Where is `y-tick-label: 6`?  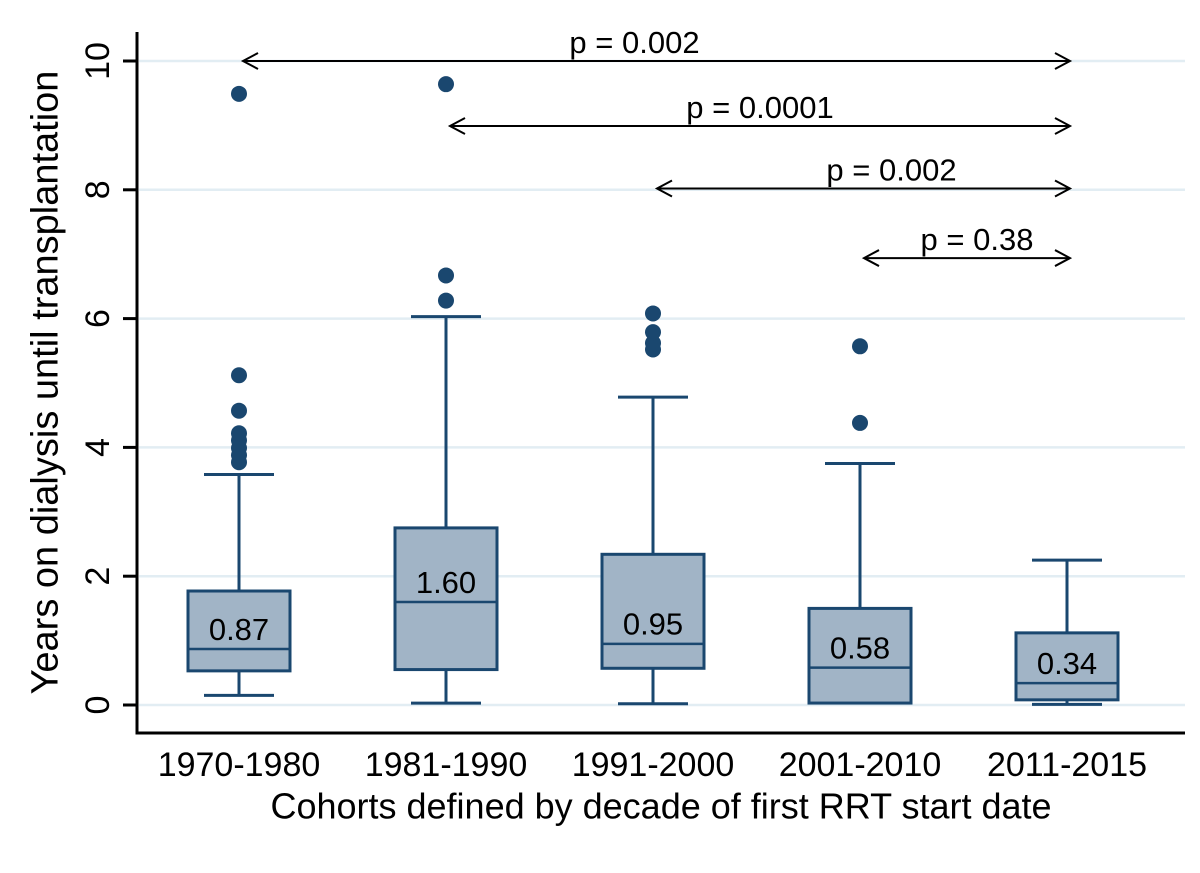 y-tick-label: 6 is located at coordinates (98, 318).